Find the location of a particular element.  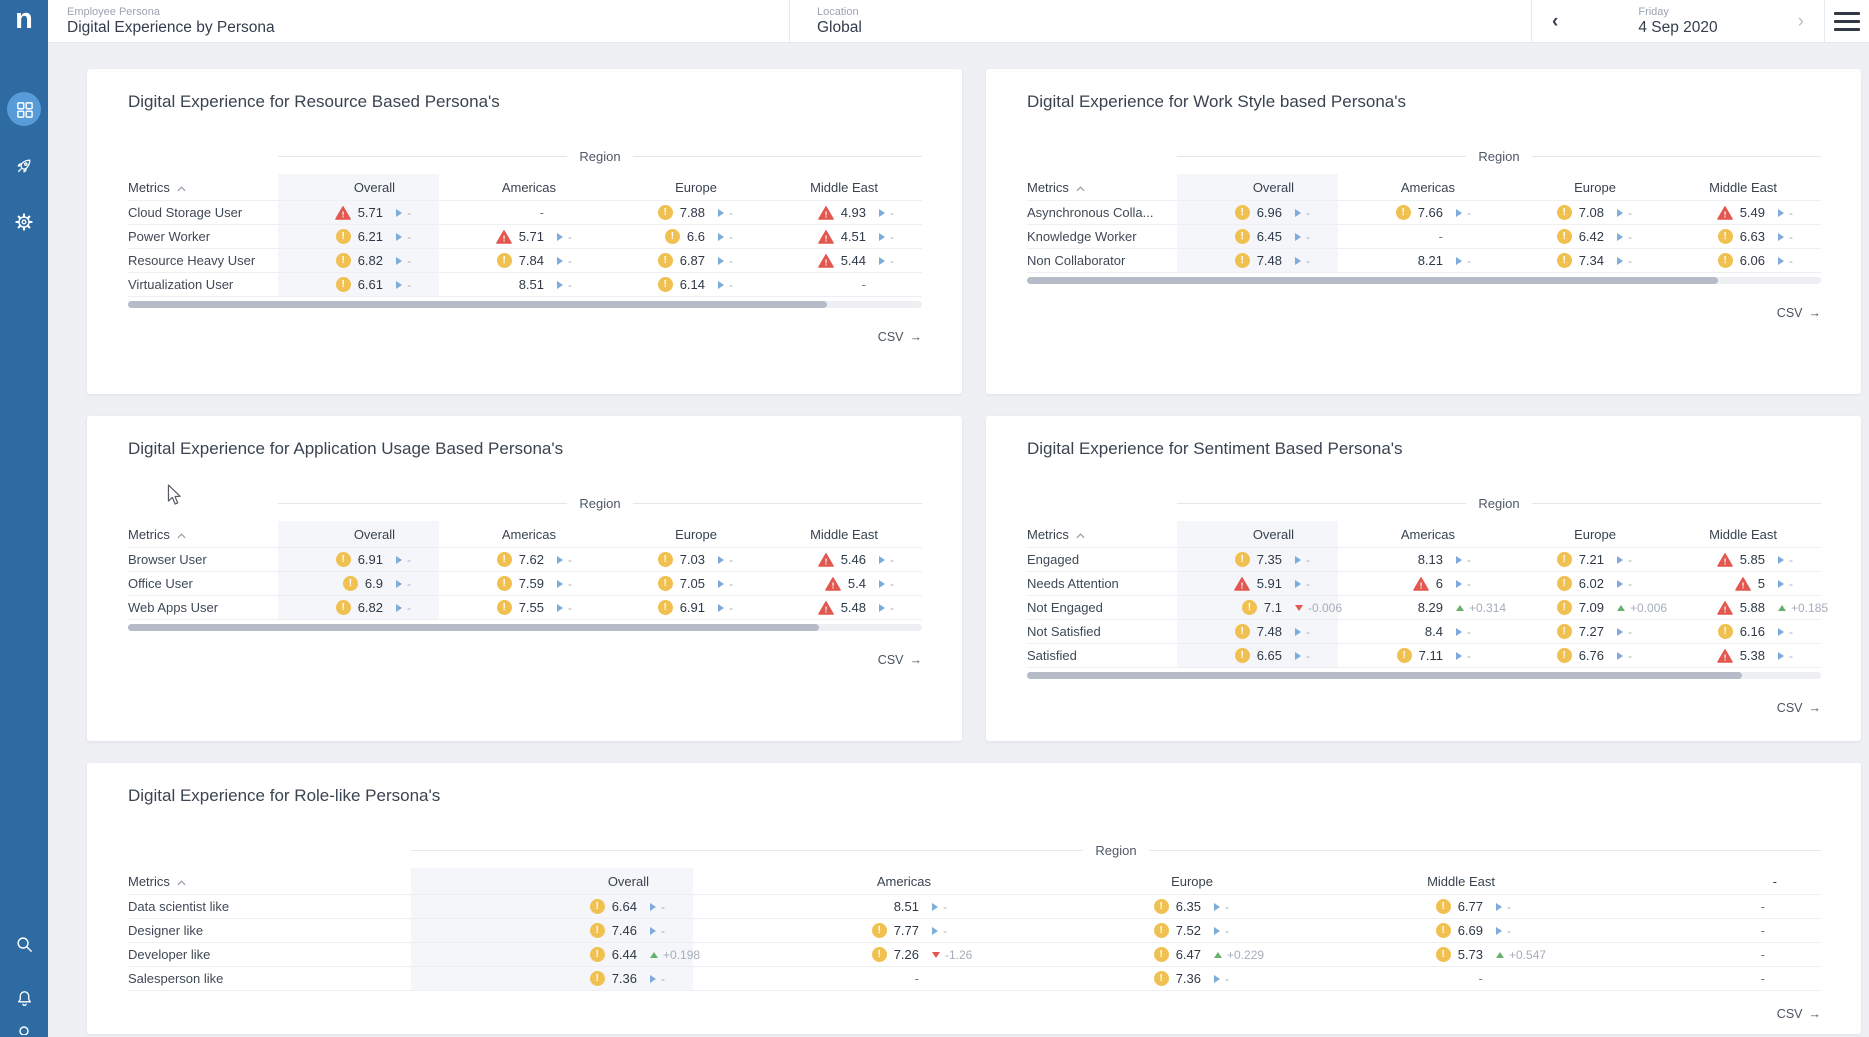

metric-cell: ! 6.63 - is located at coordinates (1740, 236).